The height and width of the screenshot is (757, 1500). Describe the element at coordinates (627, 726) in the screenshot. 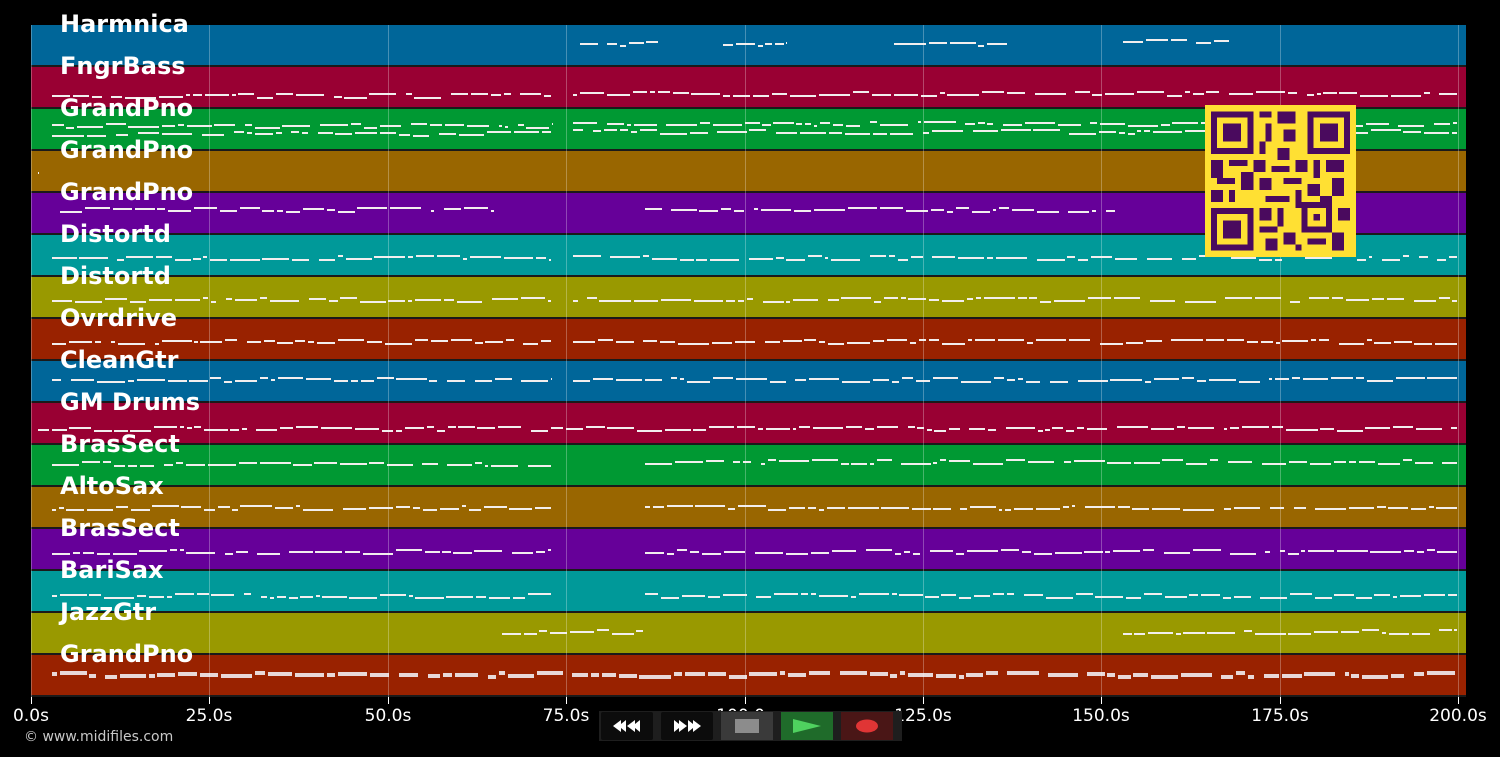

I see `rewind-button` at that location.